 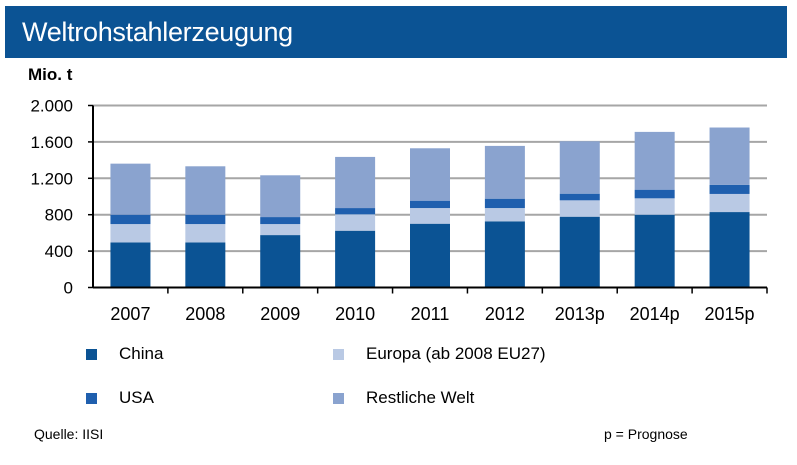 What do you see at coordinates (396, 32) in the screenshot?
I see `title-bar: Weltrohstahlerzeugung` at bounding box center [396, 32].